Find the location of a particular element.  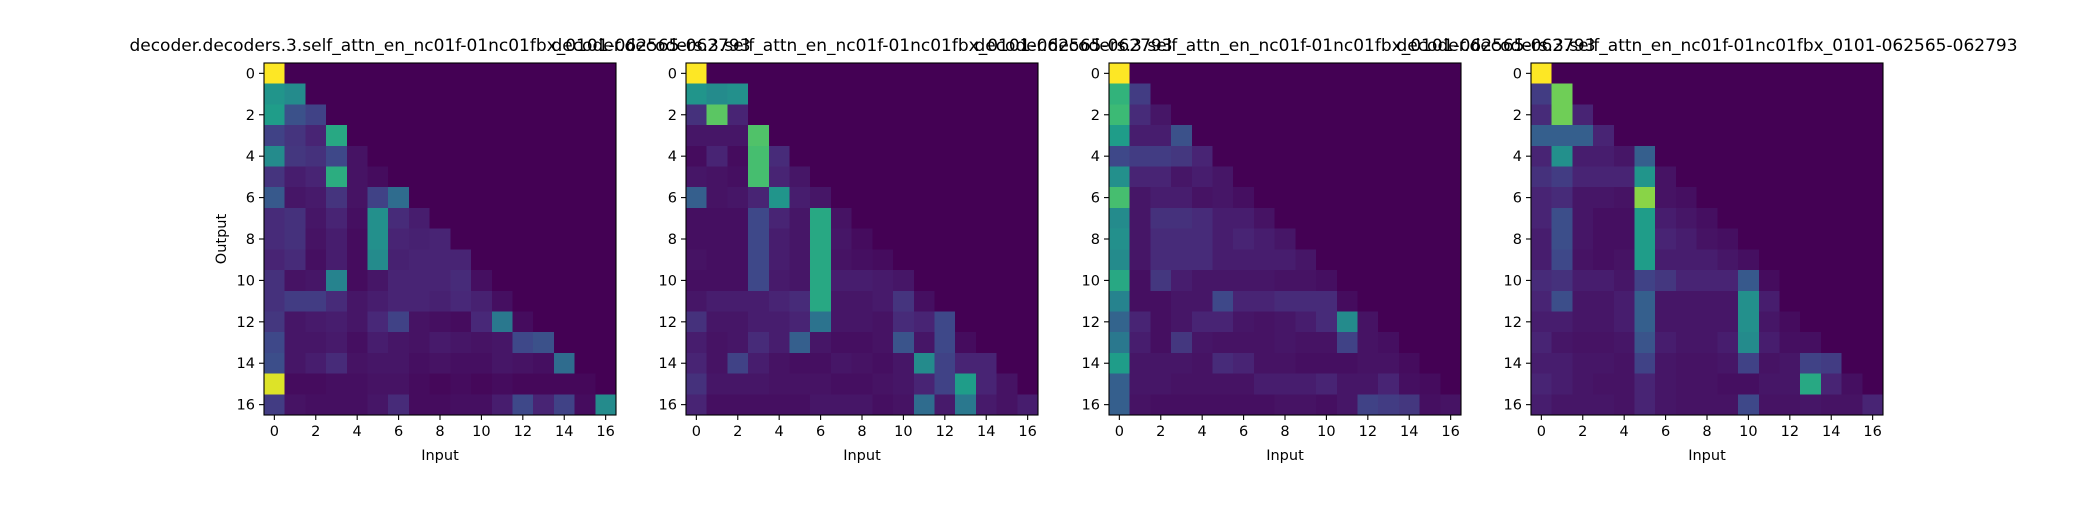

y-tick-label: 16 is located at coordinates (246, 406).